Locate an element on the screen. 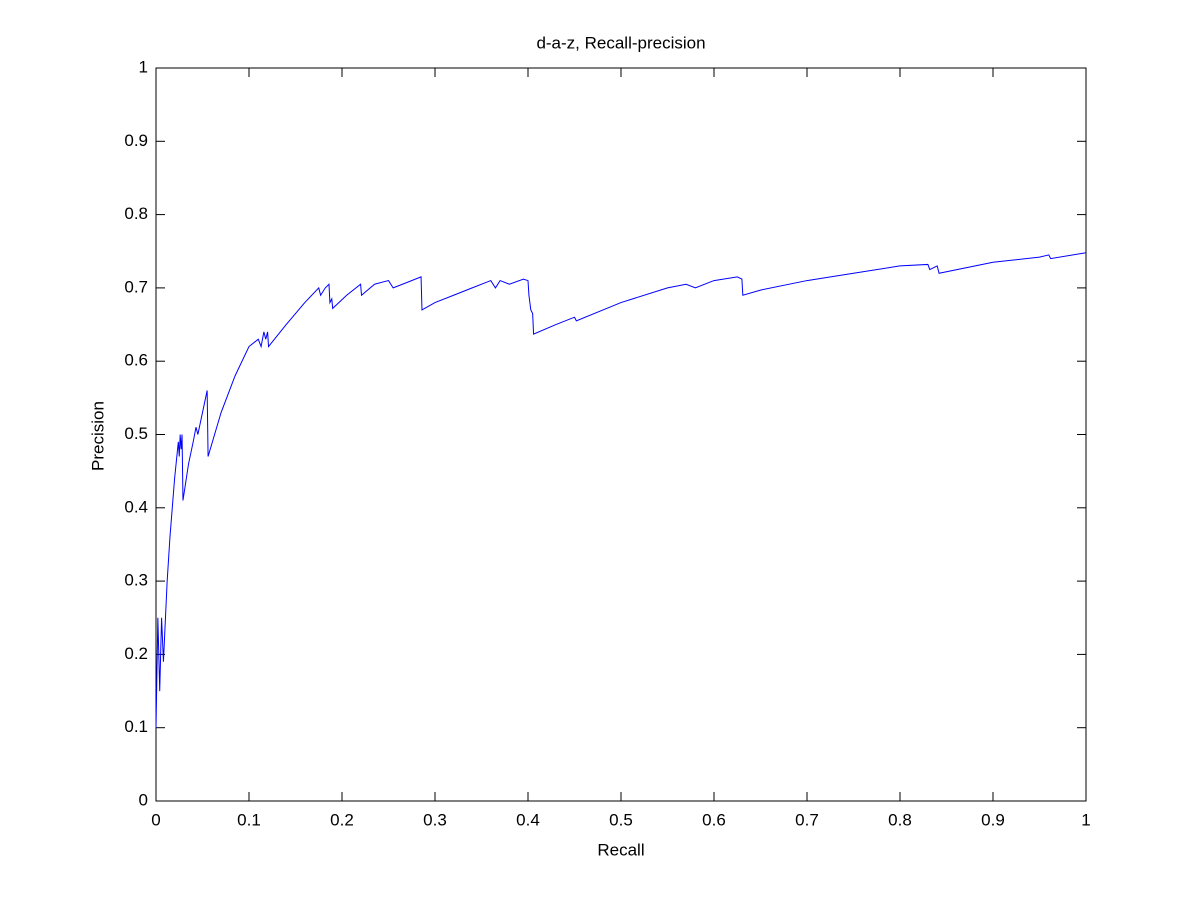 This screenshot has width=1200, height=900. chart-title: d-a-z, Recall-precision is located at coordinates (620, 42).